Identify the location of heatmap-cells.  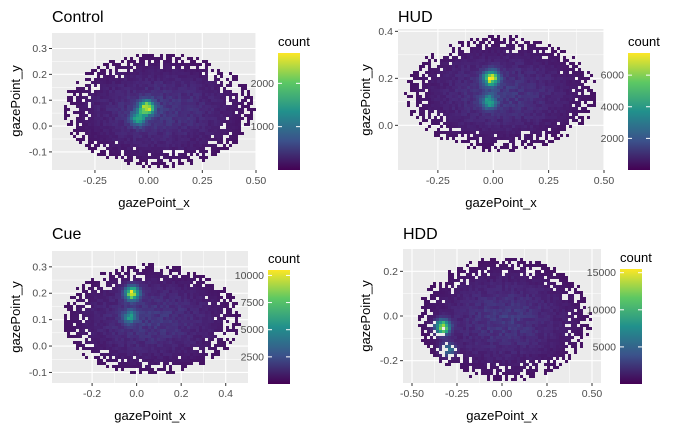
(500, 93).